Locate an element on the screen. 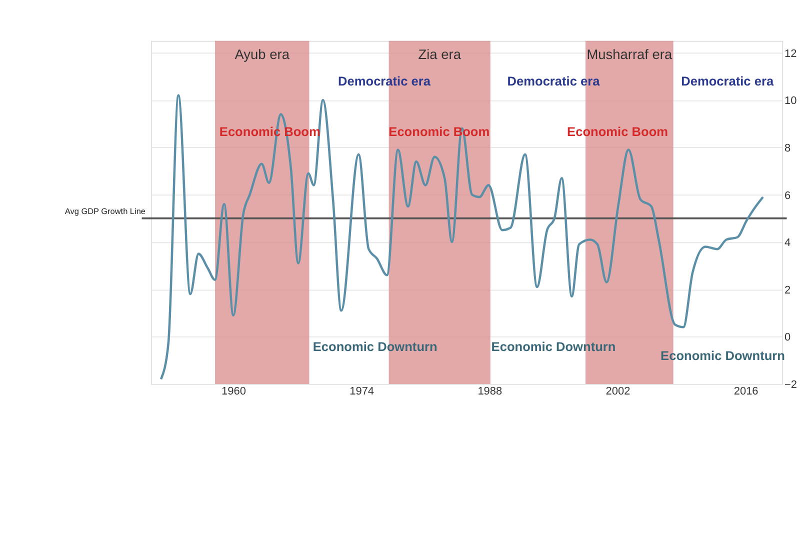  x-tick-label: 1974 is located at coordinates (362, 391).